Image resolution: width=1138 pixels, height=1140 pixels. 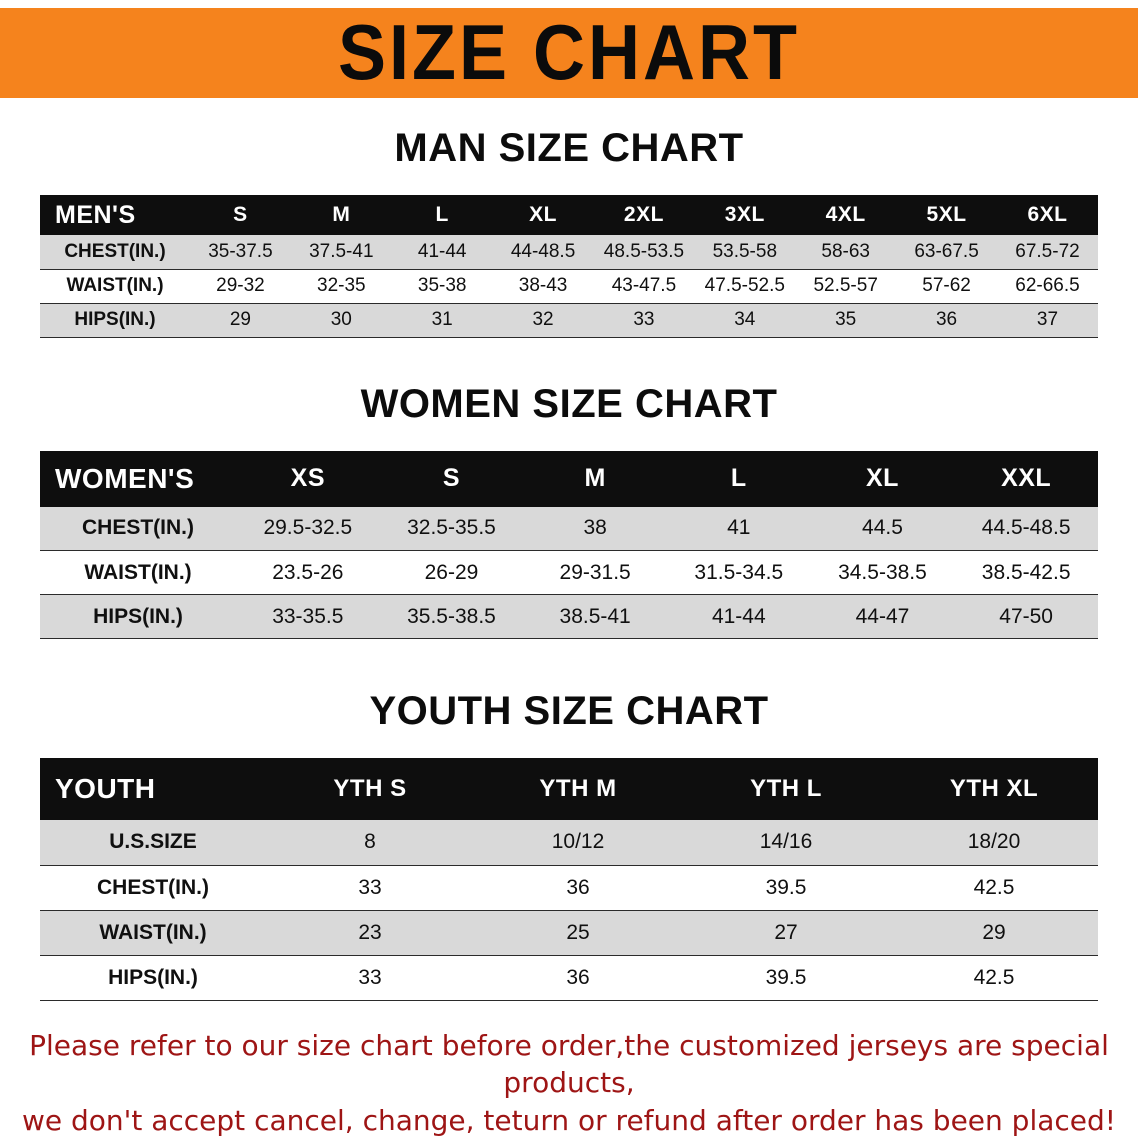 I want to click on size-value: 29-32, so click(x=240, y=286).